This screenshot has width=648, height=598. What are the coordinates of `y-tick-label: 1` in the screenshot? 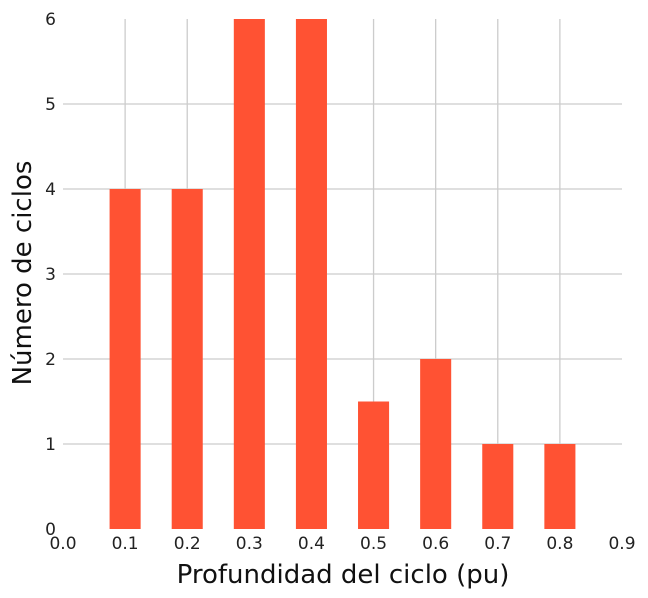 It's located at (50, 445).